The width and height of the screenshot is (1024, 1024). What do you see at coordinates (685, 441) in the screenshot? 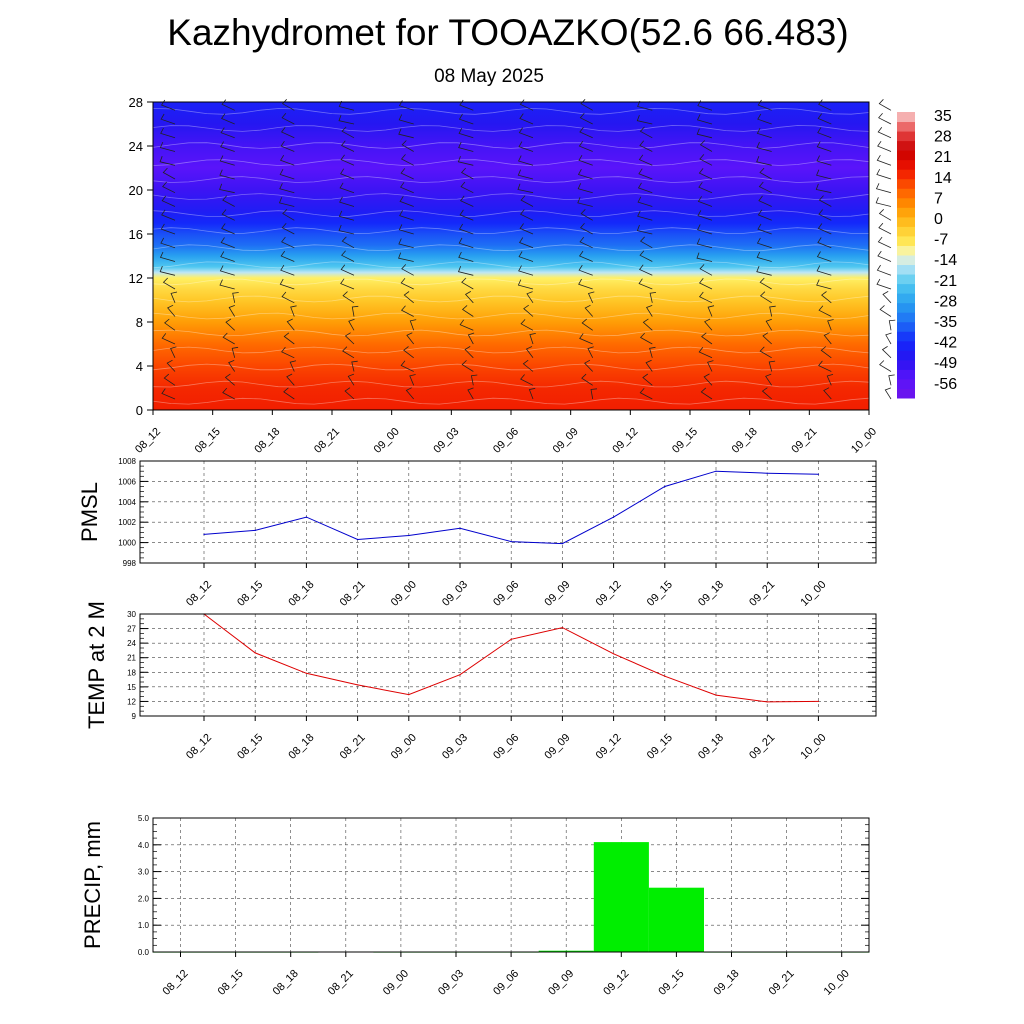
I see `x-tick-label: 09_15` at bounding box center [685, 441].